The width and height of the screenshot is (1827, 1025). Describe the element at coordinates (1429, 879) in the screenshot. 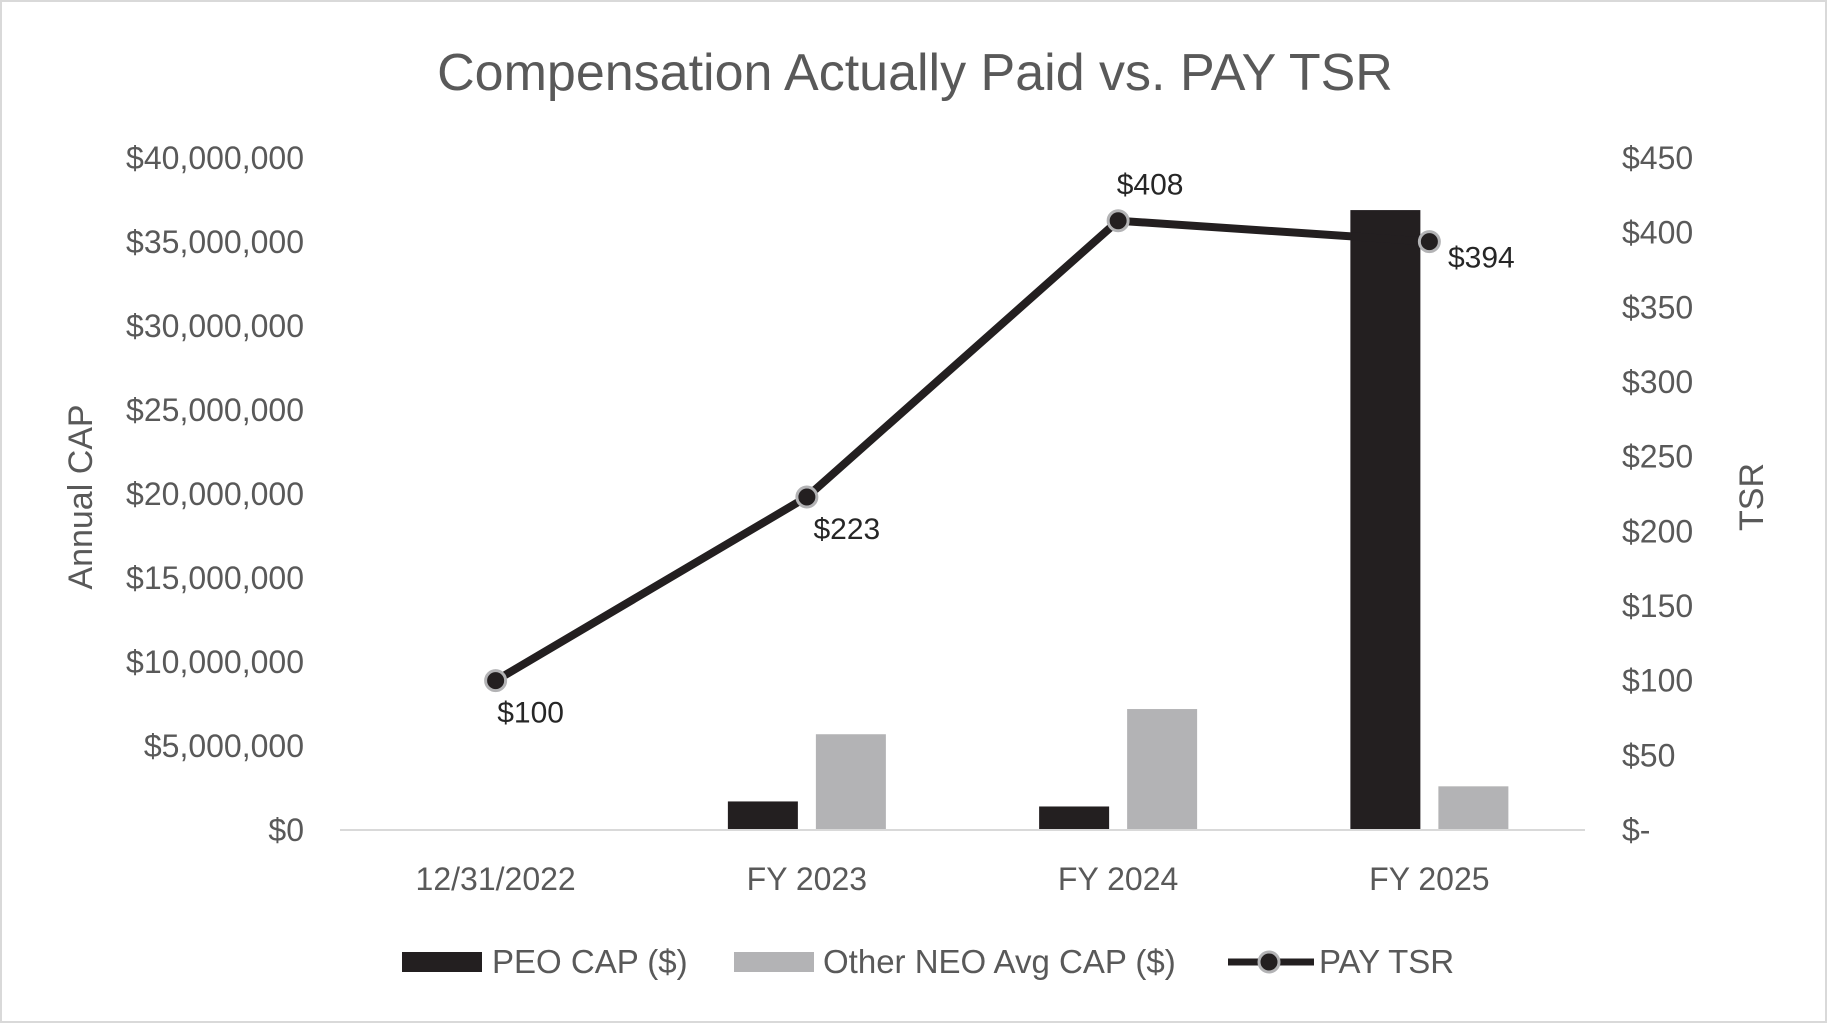

I see `x-tick-label: FY 2025` at that location.